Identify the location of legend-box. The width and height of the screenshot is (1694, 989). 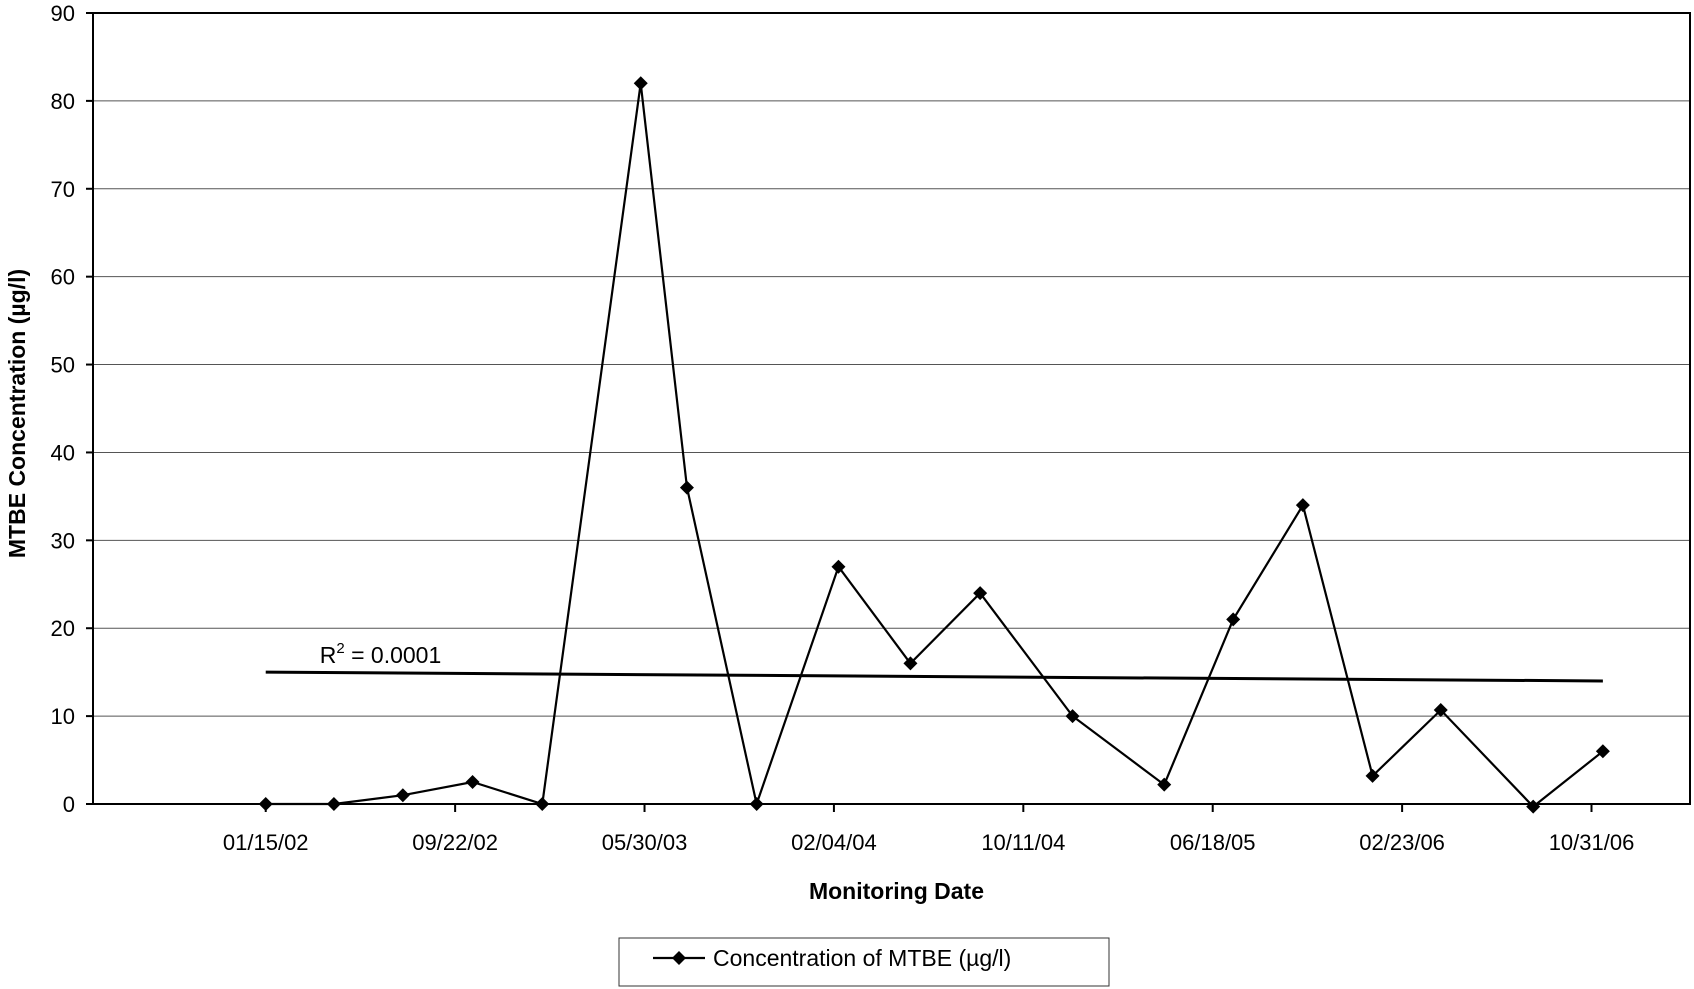
(864, 962).